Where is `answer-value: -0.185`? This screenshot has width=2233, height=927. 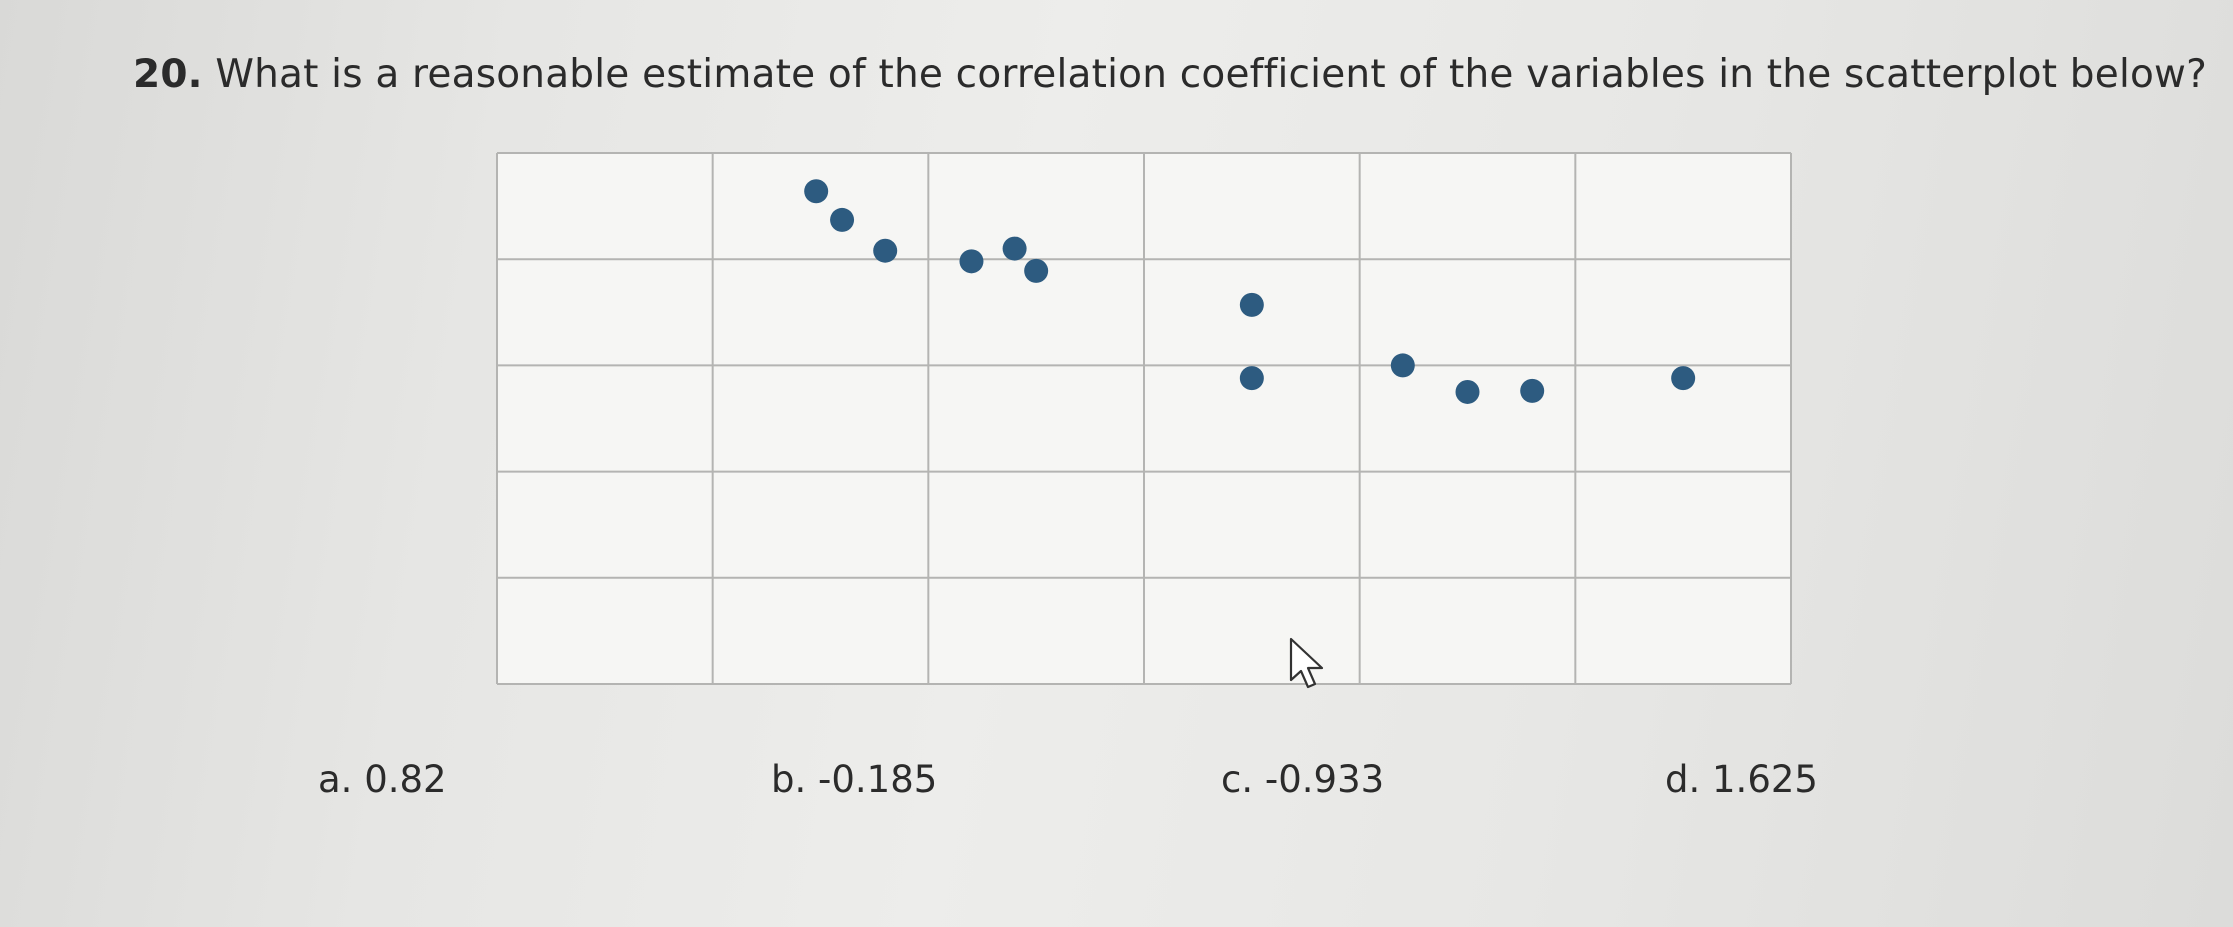
answer-value: -0.185 is located at coordinates (878, 779).